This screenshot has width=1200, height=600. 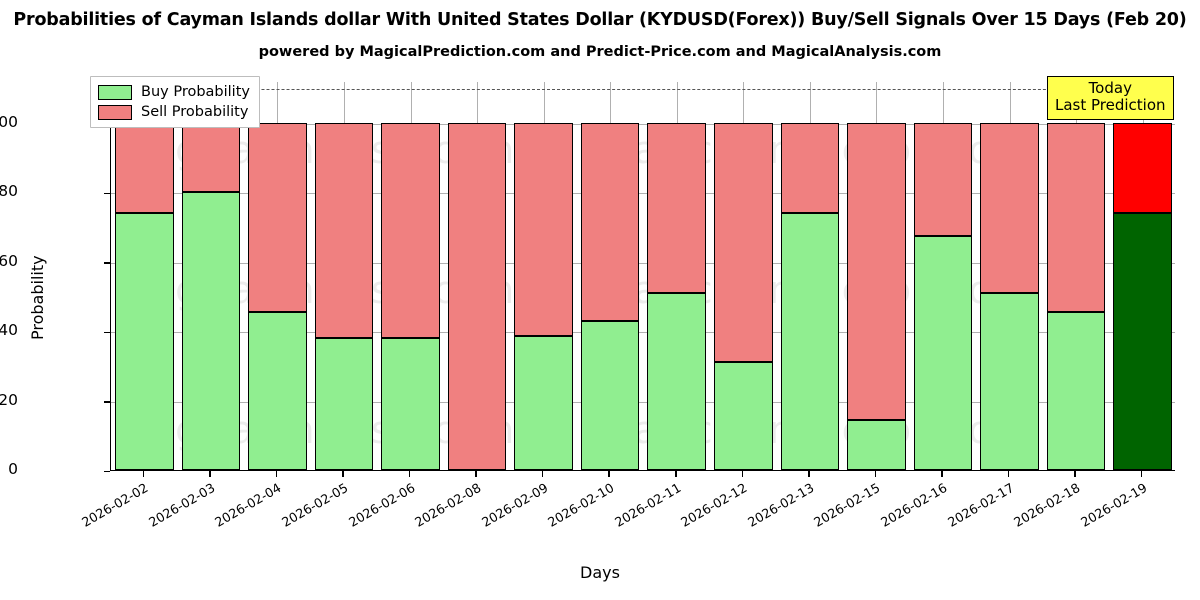 I want to click on reference-line, so click(x=601, y=89).